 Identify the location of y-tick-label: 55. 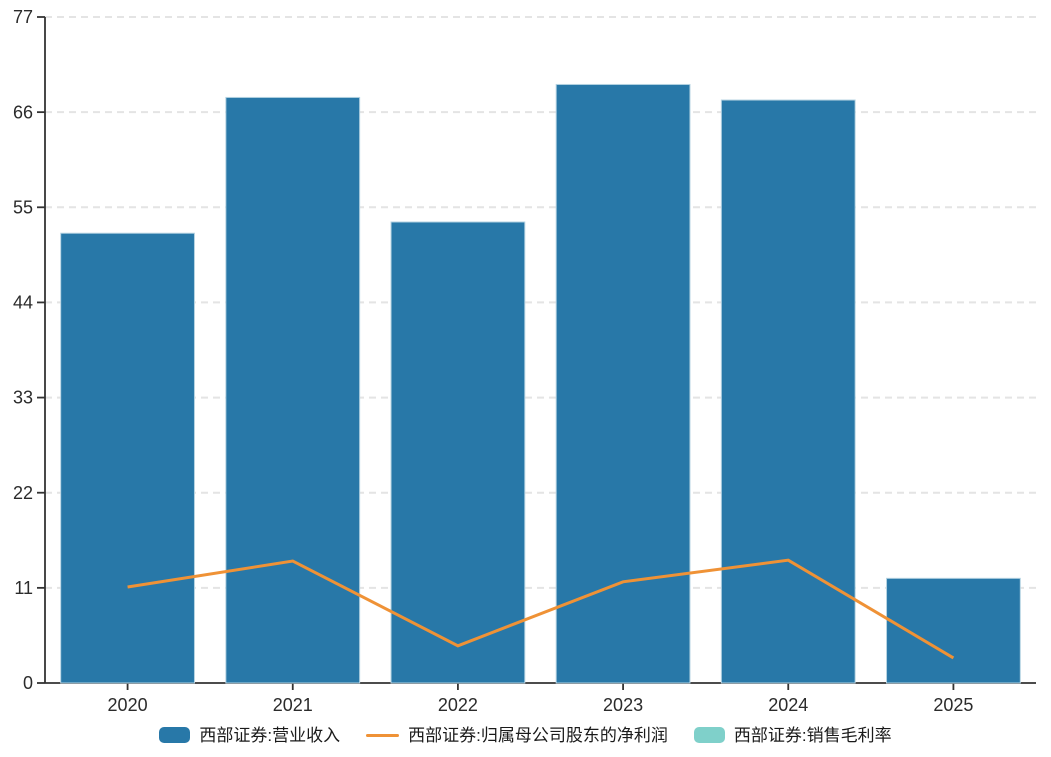
(23, 207).